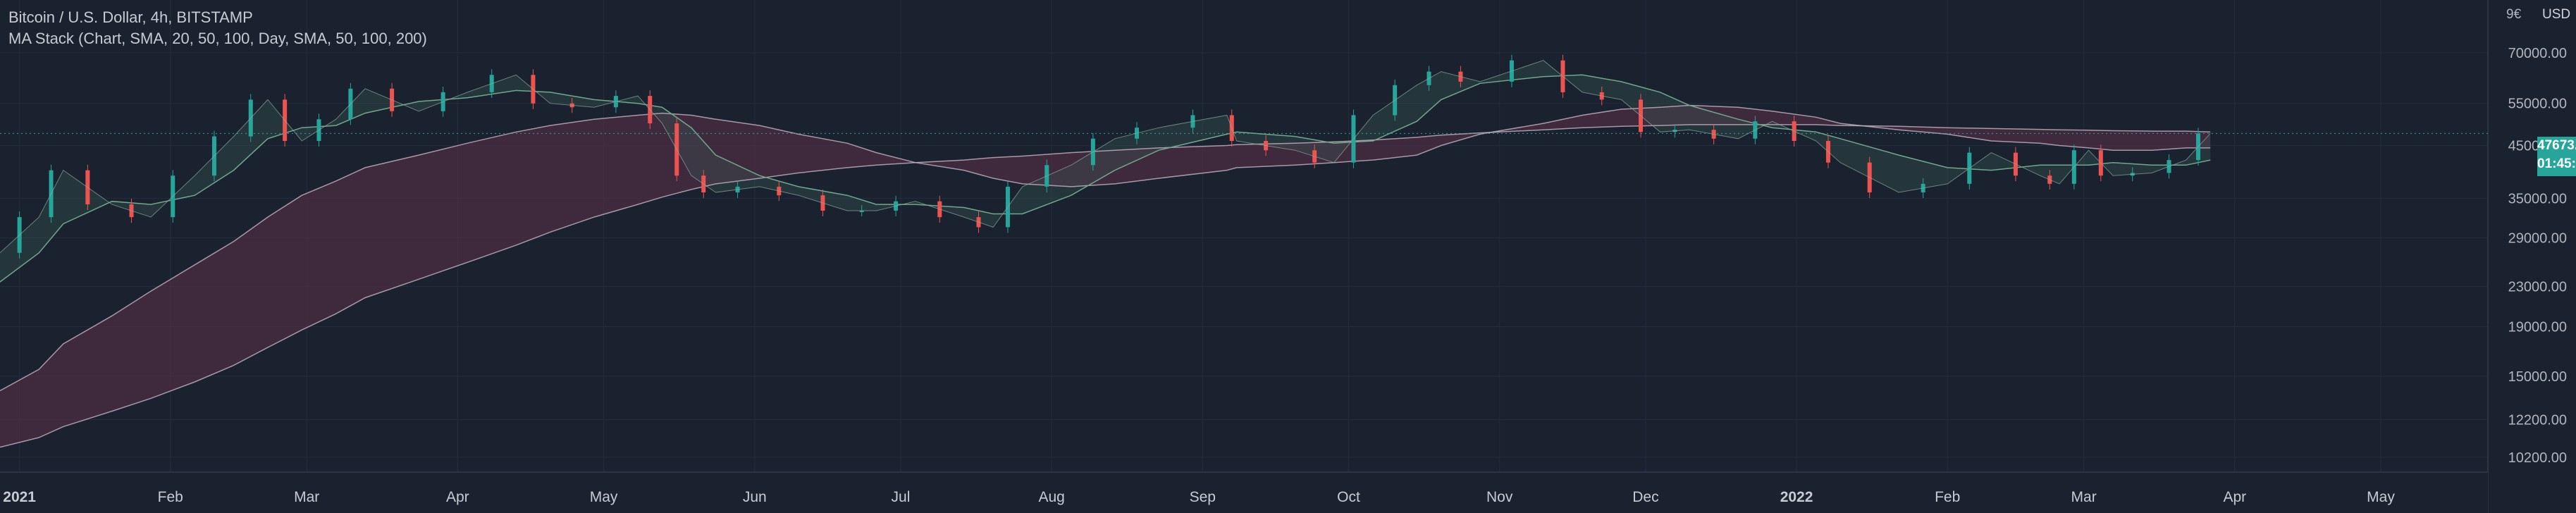 This screenshot has width=2576, height=513. What do you see at coordinates (2537, 238) in the screenshot?
I see `price-tick-label: 29000.00` at bounding box center [2537, 238].